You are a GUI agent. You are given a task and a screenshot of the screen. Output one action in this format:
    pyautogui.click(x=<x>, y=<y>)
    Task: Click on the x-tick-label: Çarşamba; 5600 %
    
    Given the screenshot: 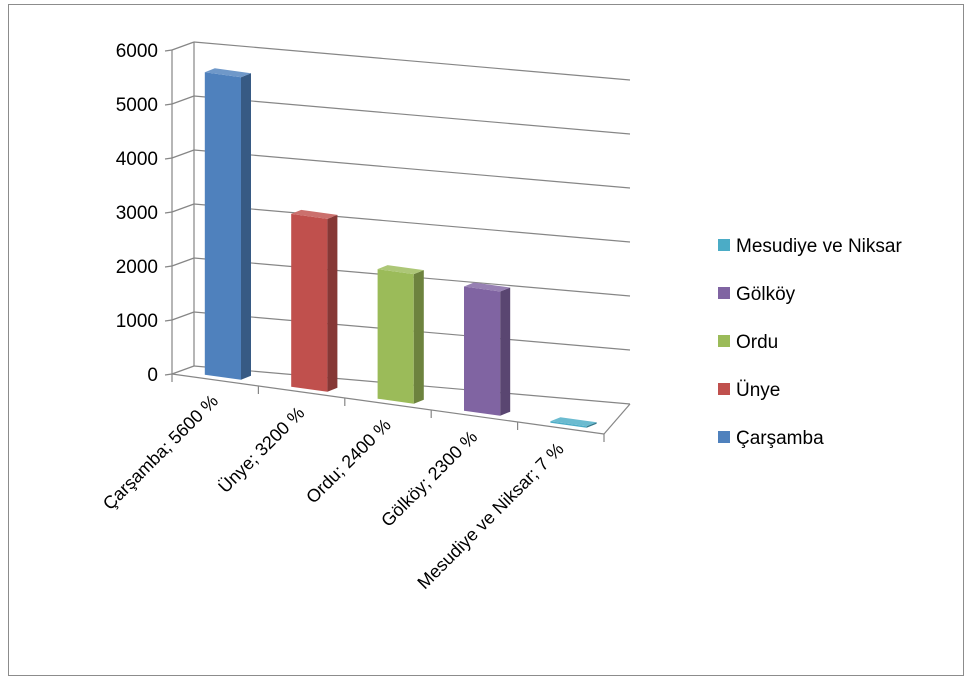 What is the action you would take?
    pyautogui.click(x=160, y=452)
    